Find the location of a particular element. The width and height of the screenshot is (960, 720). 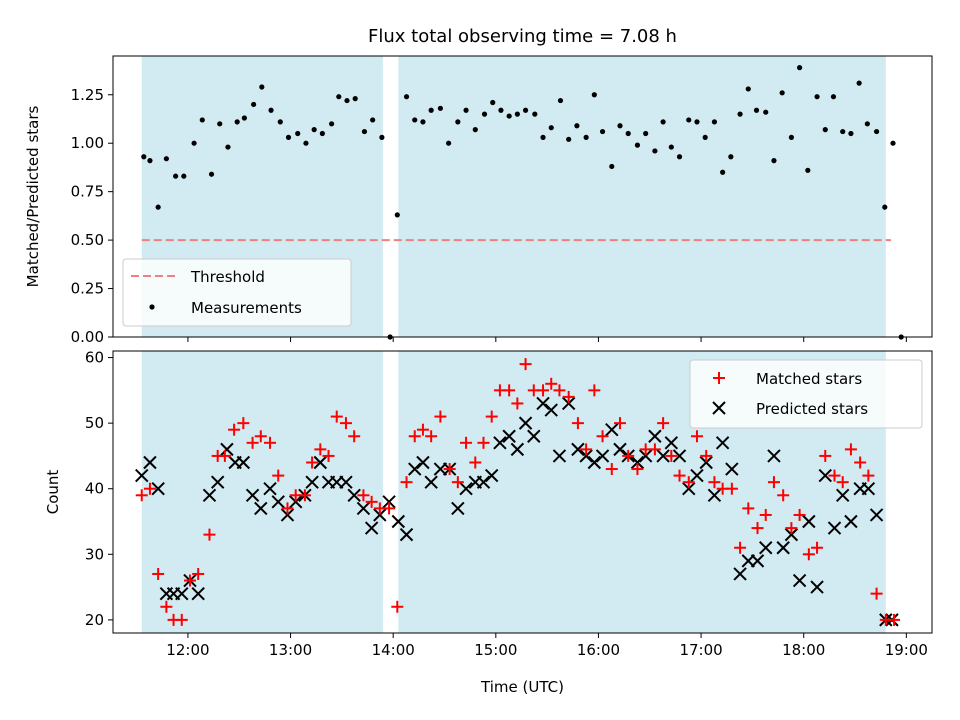

ratio-y-tick-label-5: 1.25 is located at coordinates (87, 95).